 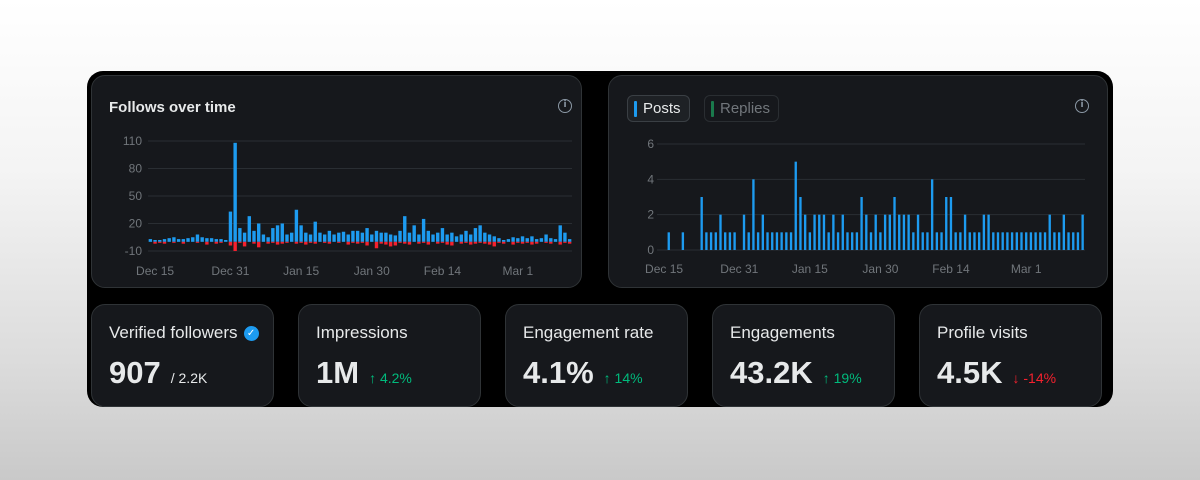 I want to click on metric-verified-followers: Verified followers ✓ 907 / 2.2K, so click(x=182, y=355).